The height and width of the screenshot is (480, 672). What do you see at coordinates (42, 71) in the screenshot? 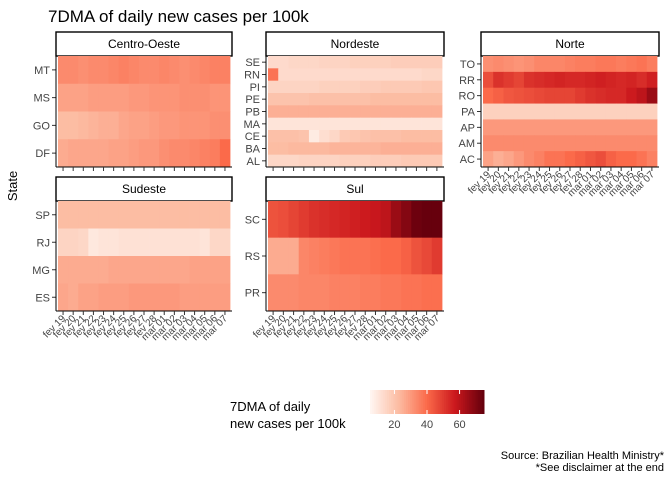
I see `y-tick-label: MT` at bounding box center [42, 71].